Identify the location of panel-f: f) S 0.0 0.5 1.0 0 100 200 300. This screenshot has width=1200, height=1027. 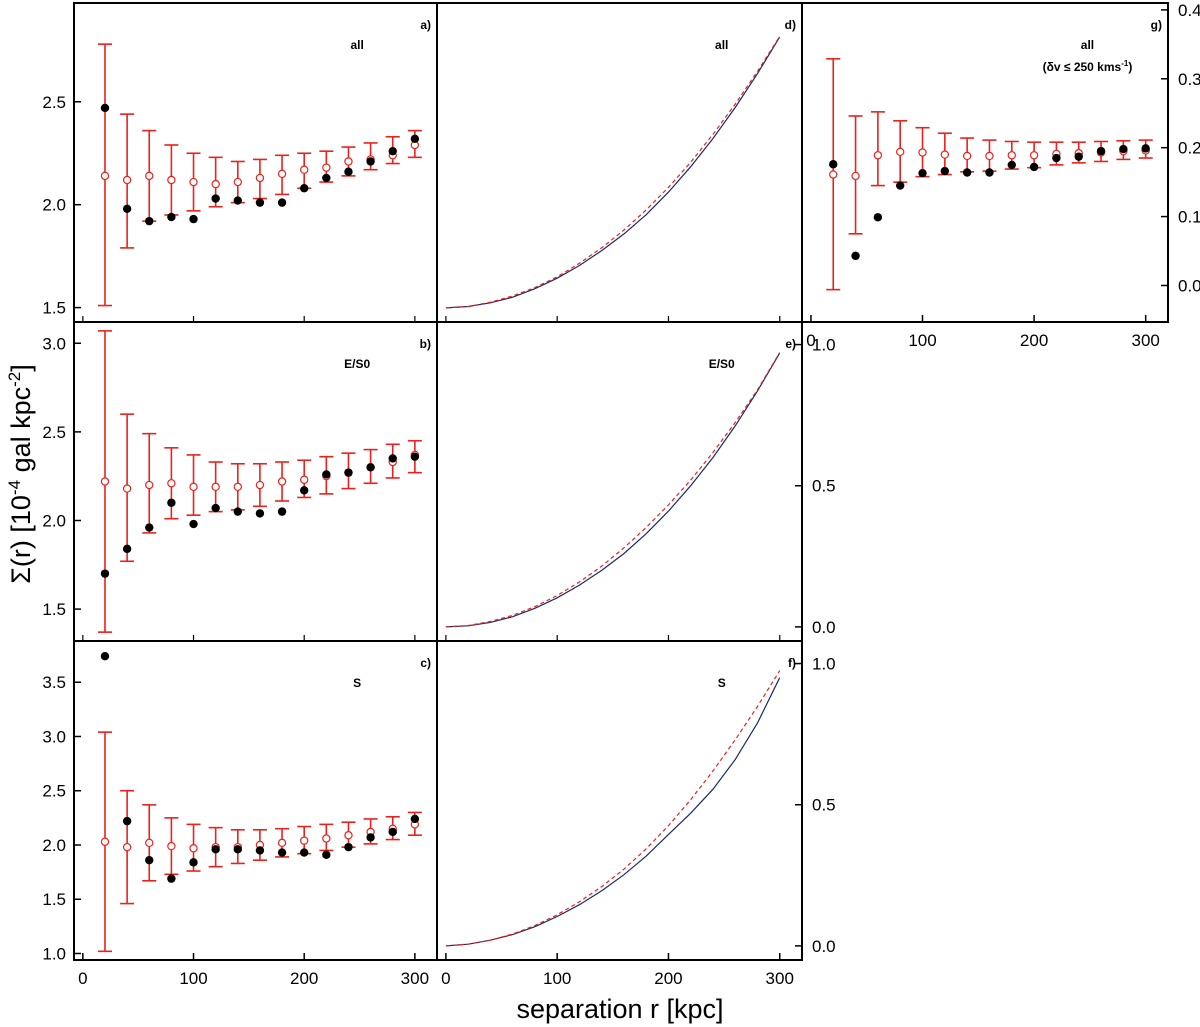
(636, 814).